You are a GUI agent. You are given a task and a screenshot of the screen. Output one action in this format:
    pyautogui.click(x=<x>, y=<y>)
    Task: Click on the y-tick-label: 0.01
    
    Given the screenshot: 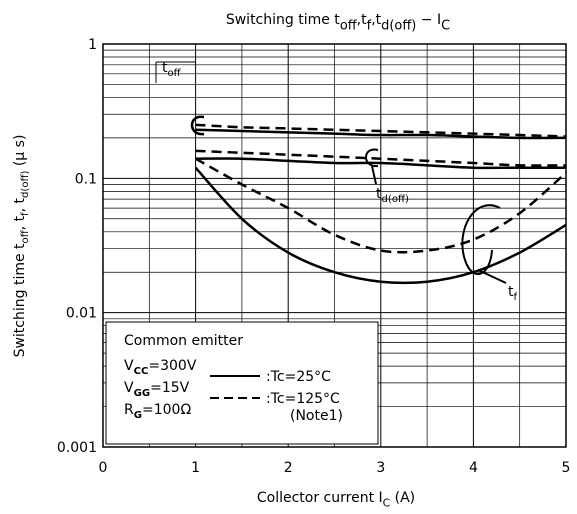 What is the action you would take?
    pyautogui.click(x=81, y=314)
    